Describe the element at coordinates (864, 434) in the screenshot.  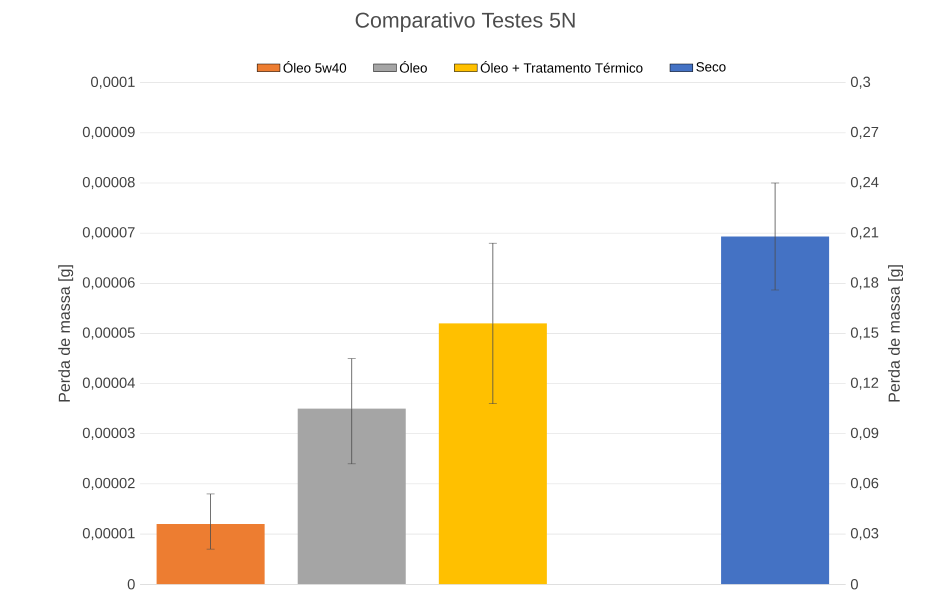
I see `y2-tick-label: 0,09` at that location.